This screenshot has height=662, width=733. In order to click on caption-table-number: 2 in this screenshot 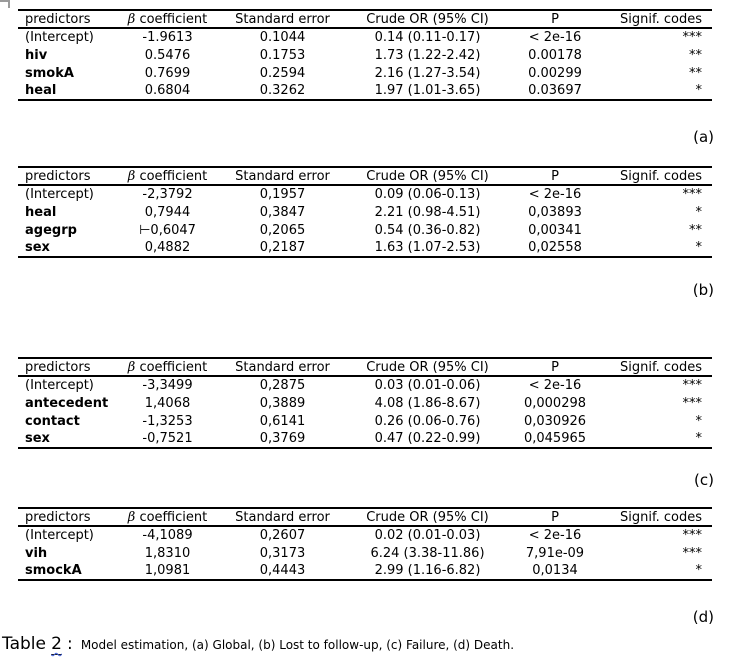, I will do `click(56, 644)`.